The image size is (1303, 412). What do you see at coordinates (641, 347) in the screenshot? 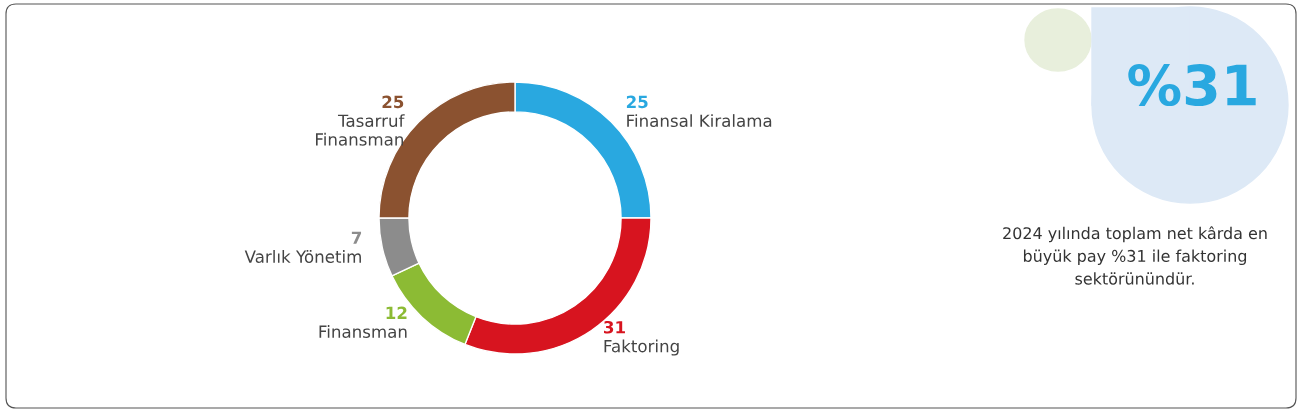
I see `slice-label: Faktoring` at bounding box center [641, 347].